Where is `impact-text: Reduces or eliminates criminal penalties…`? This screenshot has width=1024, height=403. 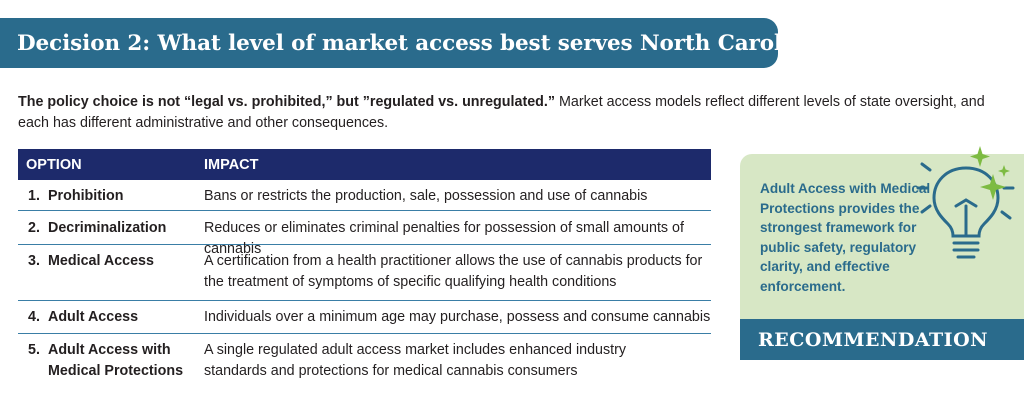 impact-text: Reduces or eliminates criminal penalties… is located at coordinates (444, 238).